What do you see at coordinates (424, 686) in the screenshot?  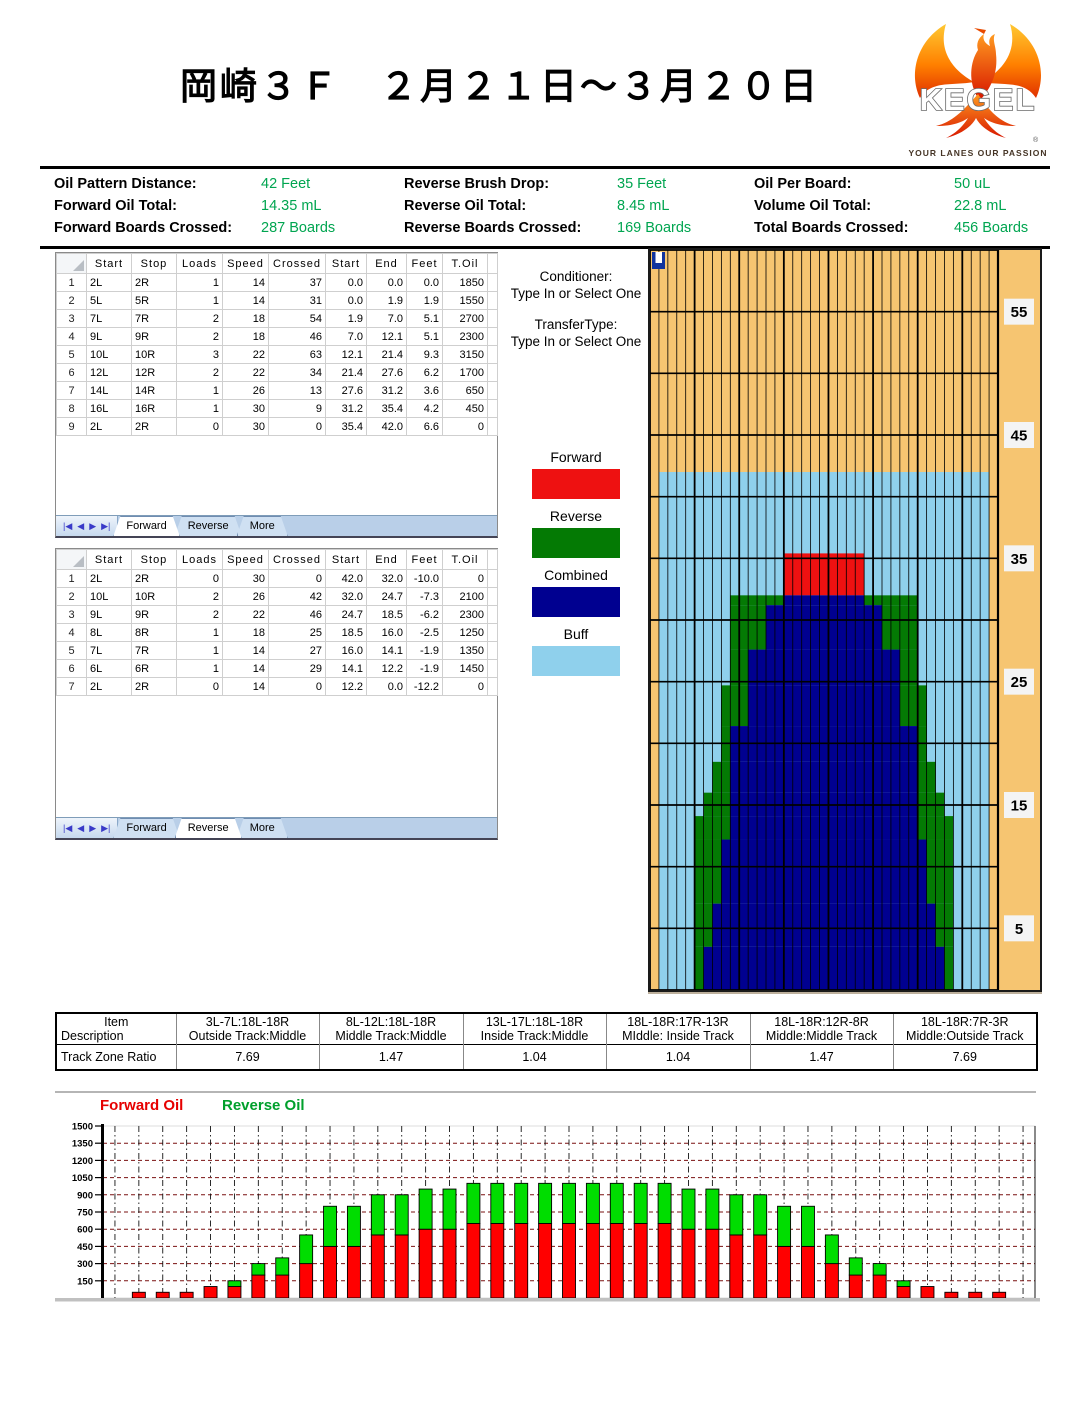 I see `cell: -12.2` at bounding box center [424, 686].